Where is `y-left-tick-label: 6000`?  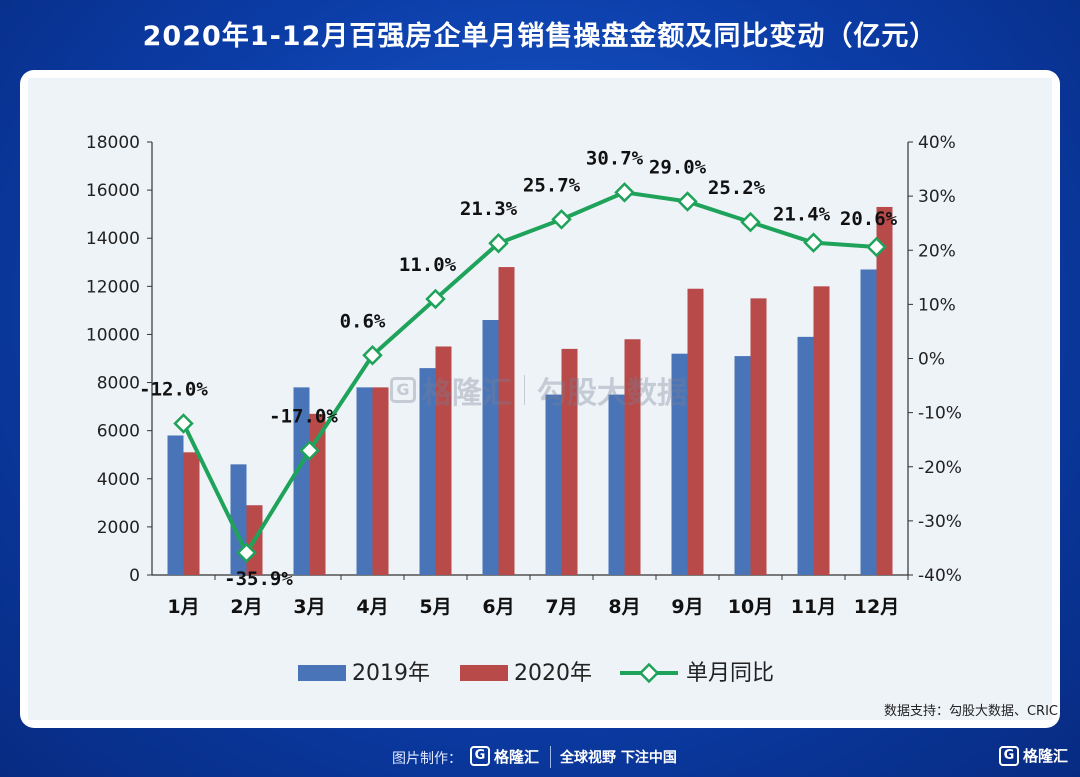
y-left-tick-label: 6000 is located at coordinates (118, 432).